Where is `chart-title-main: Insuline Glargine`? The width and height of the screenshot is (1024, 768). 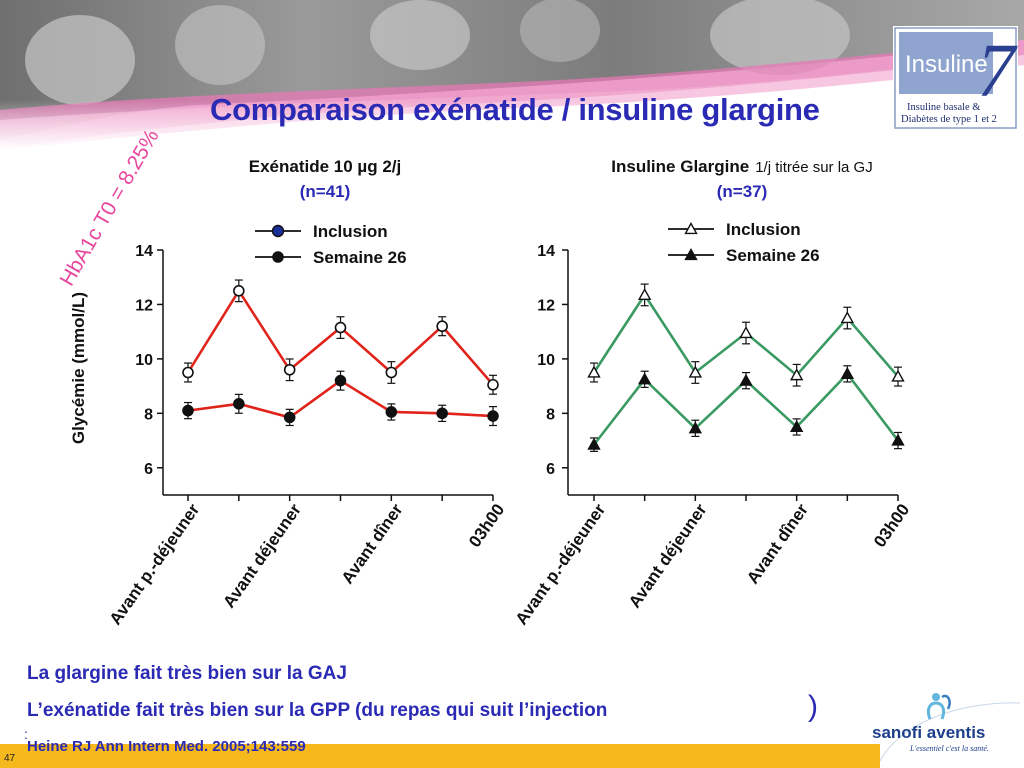
chart-title-main: Insuline Glargine is located at coordinates (680, 166).